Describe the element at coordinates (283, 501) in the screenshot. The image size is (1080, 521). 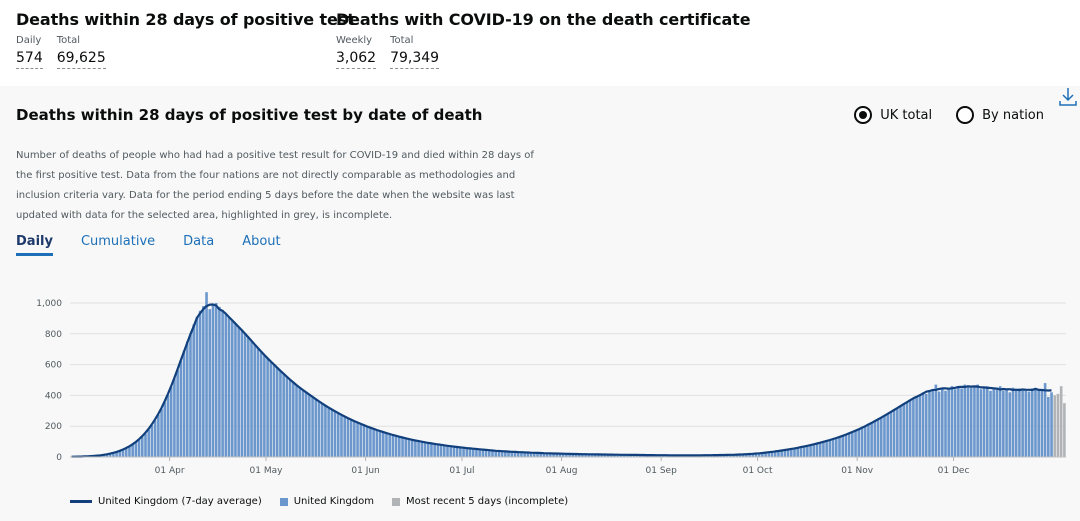
I see `legend-bar-swatch` at that location.